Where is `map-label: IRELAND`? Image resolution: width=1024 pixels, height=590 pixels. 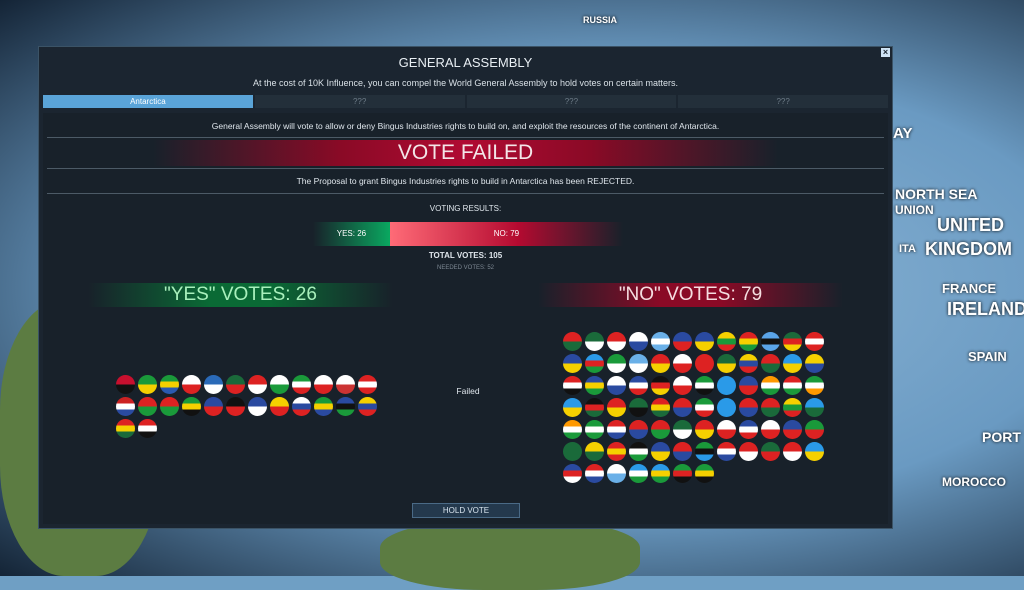
map-label: IRELAND is located at coordinates (985, 309).